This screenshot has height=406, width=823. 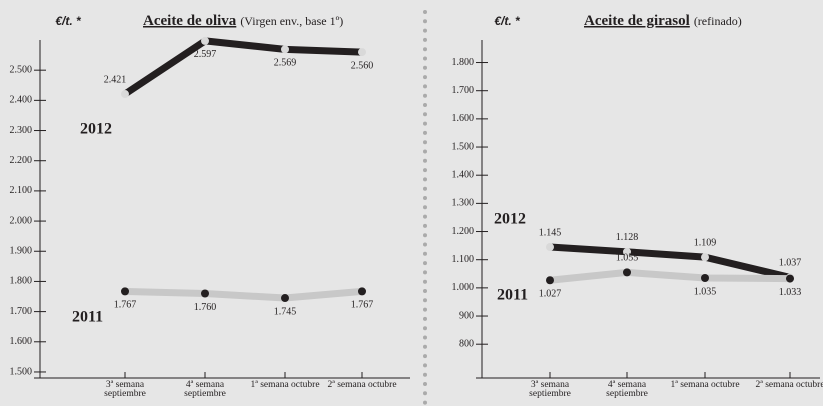 I want to click on value-label: 1.027, so click(x=550, y=294).